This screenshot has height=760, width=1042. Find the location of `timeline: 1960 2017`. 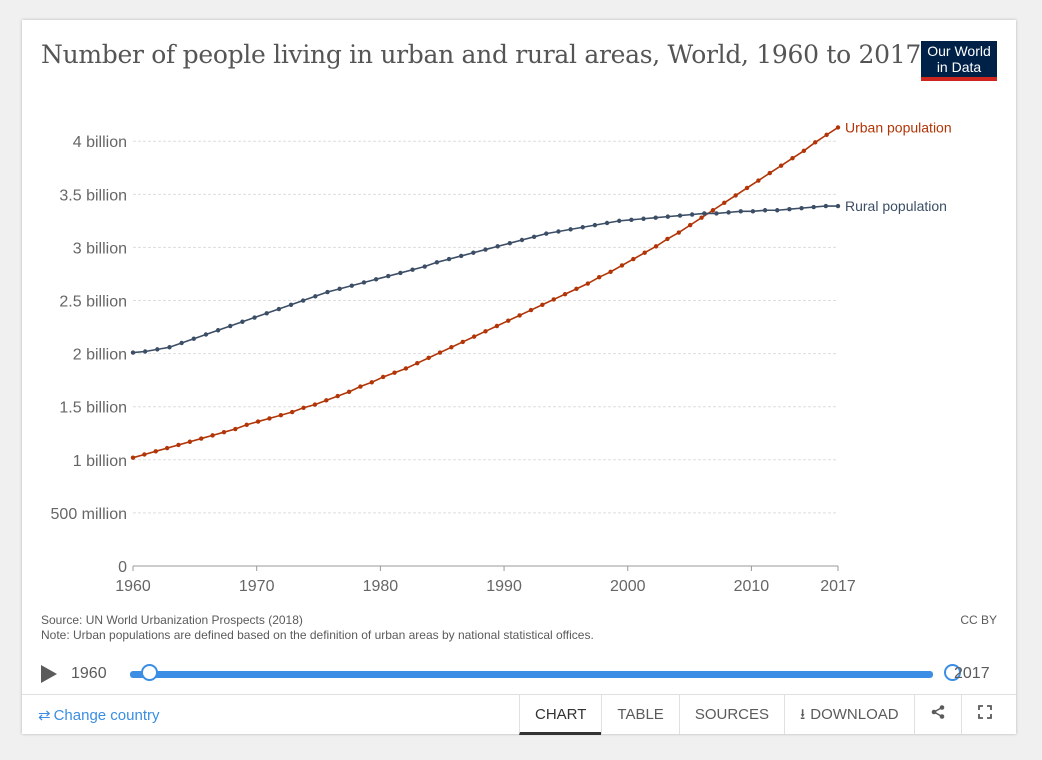

timeline: 1960 2017 is located at coordinates (521, 675).